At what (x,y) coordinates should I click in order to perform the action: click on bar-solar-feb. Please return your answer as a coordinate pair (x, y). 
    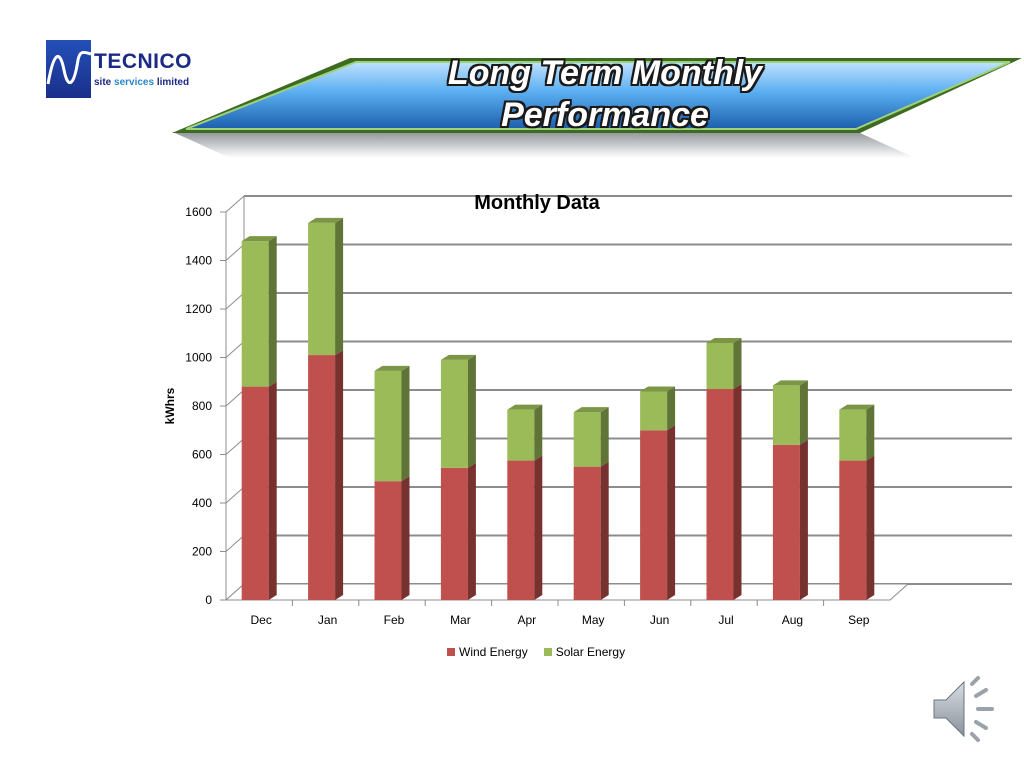
    Looking at the image, I should click on (392, 423).